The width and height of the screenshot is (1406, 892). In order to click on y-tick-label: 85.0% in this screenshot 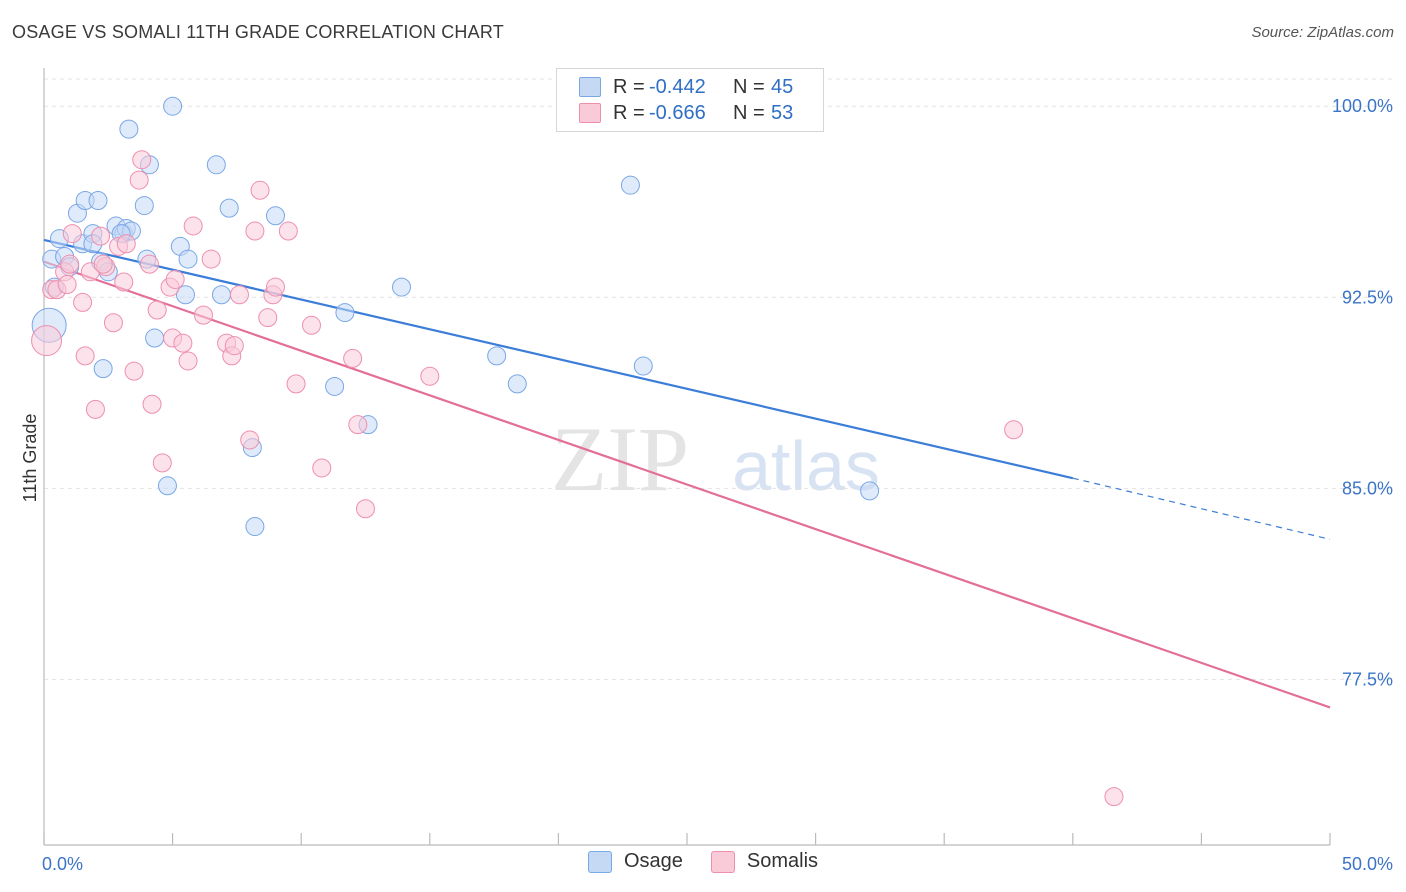, I will do `click(1367, 488)`.